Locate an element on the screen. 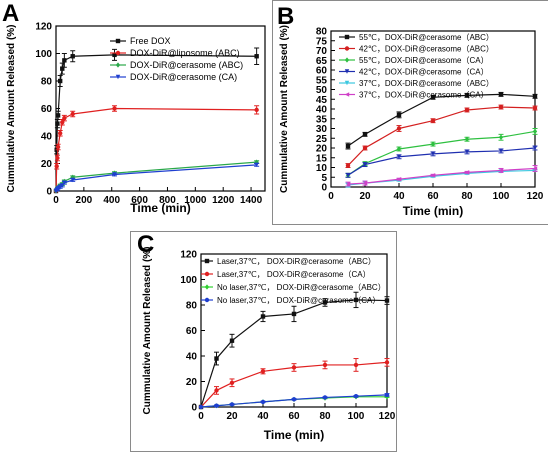 The height and width of the screenshot is (452, 548). x-axis-label: Time (min) is located at coordinates (433, 211).